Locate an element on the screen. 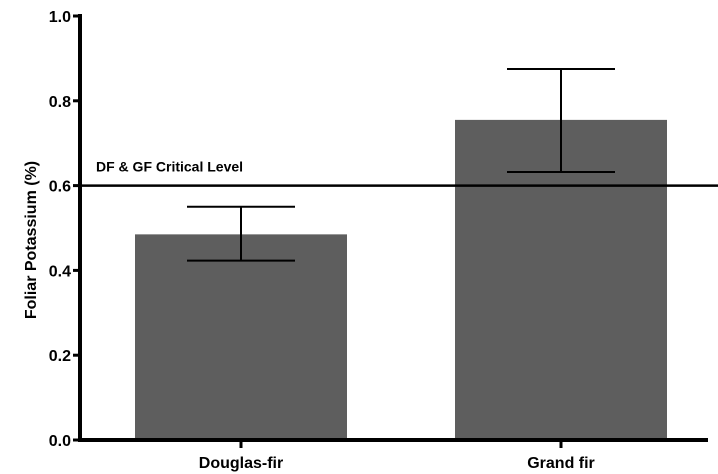 The width and height of the screenshot is (718, 474). y-tick-label: 0.4 is located at coordinates (60, 271).